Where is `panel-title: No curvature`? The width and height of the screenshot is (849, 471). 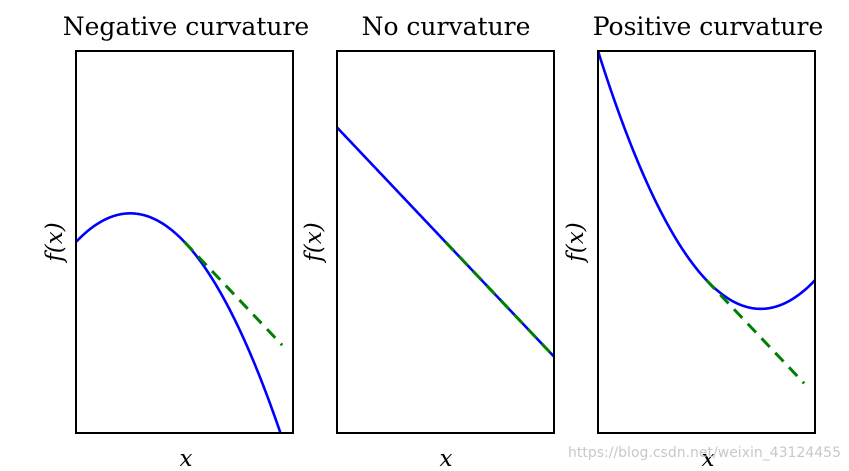 panel-title: No curvature is located at coordinates (446, 26).